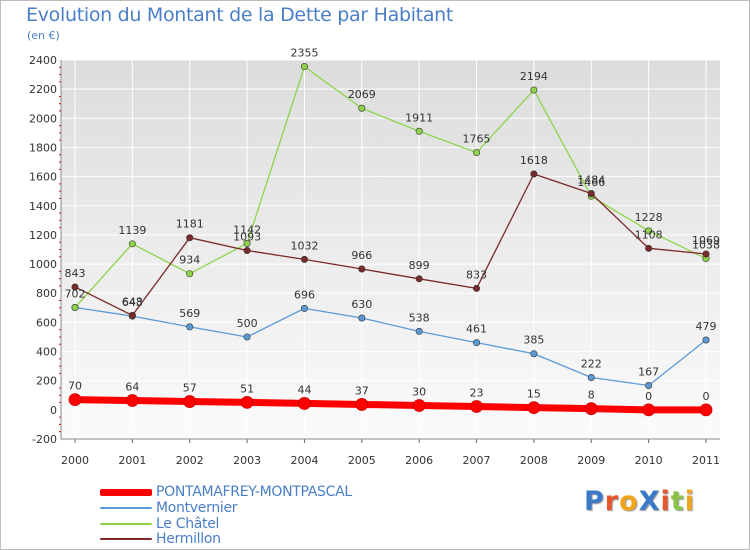  What do you see at coordinates (390, 405) in the screenshot?
I see `series-line-pontamafrey-montpascal` at bounding box center [390, 405].